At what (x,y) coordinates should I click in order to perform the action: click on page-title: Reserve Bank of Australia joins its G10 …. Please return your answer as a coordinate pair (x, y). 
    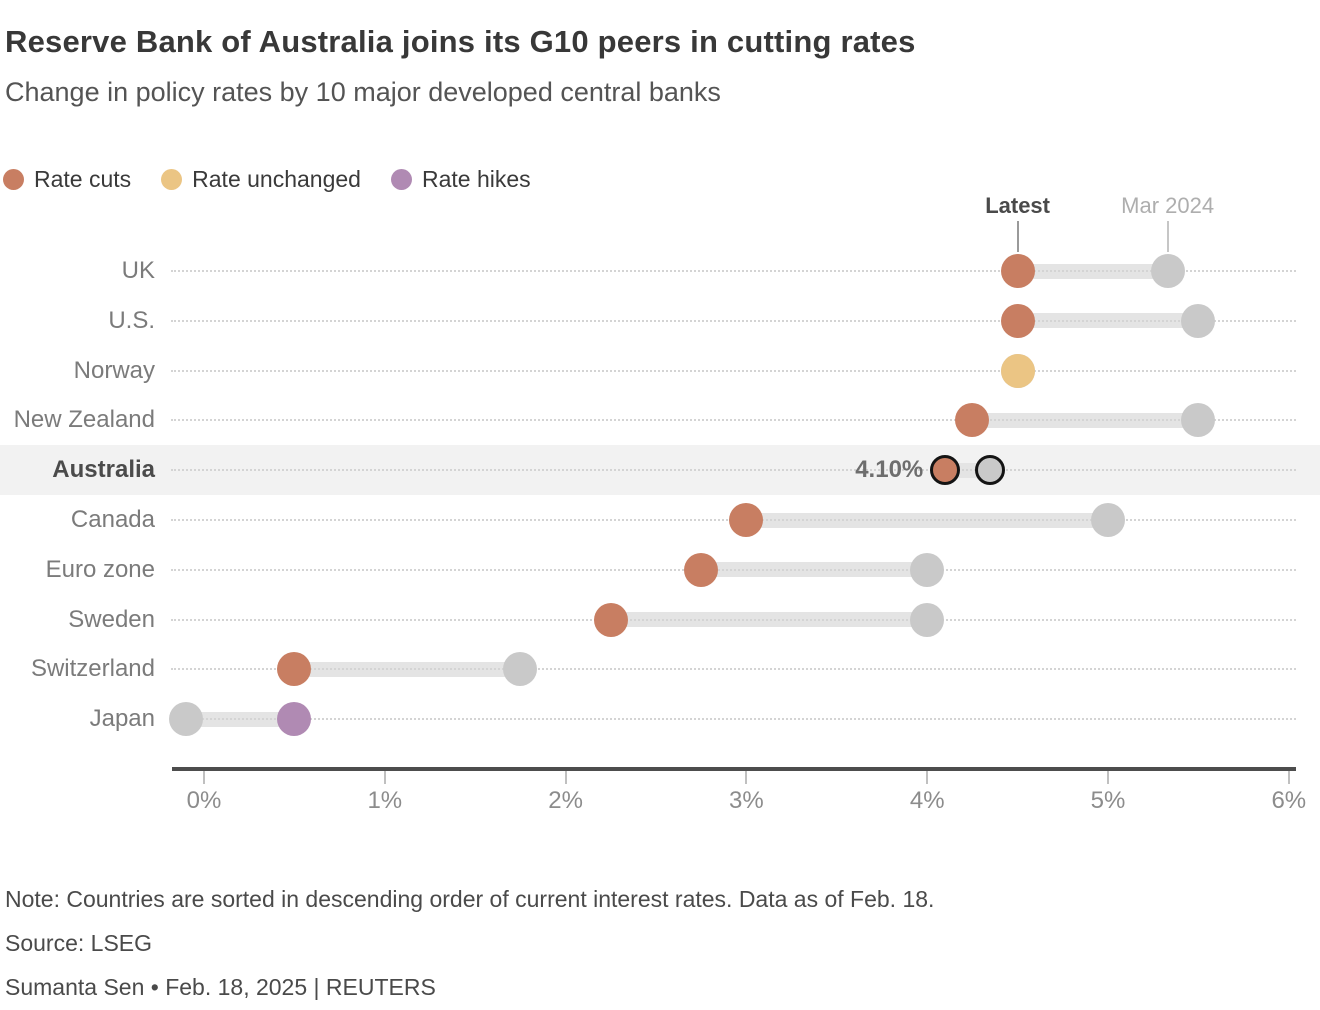
    Looking at the image, I should click on (460, 41).